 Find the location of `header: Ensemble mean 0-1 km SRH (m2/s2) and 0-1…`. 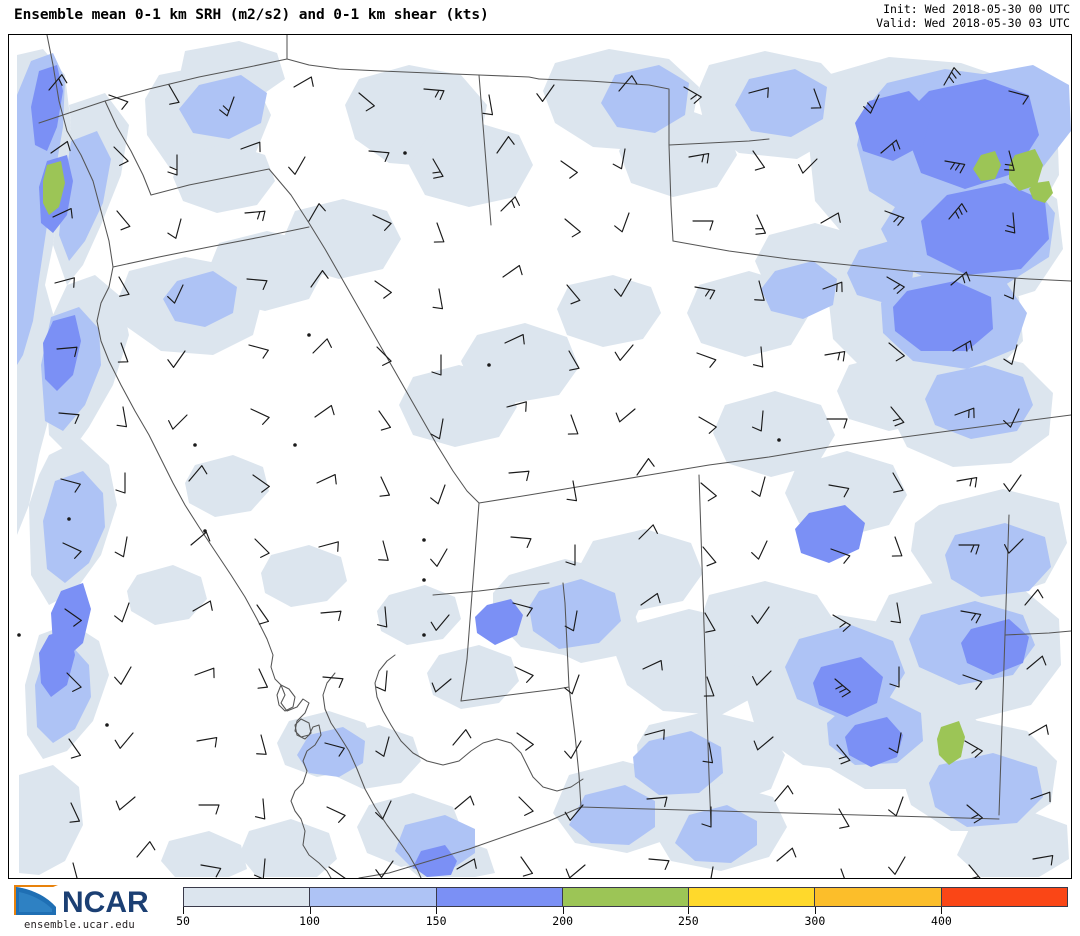

header: Ensemble mean 0-1 km SRH (m2/s2) and 0-1… is located at coordinates (540, 17).